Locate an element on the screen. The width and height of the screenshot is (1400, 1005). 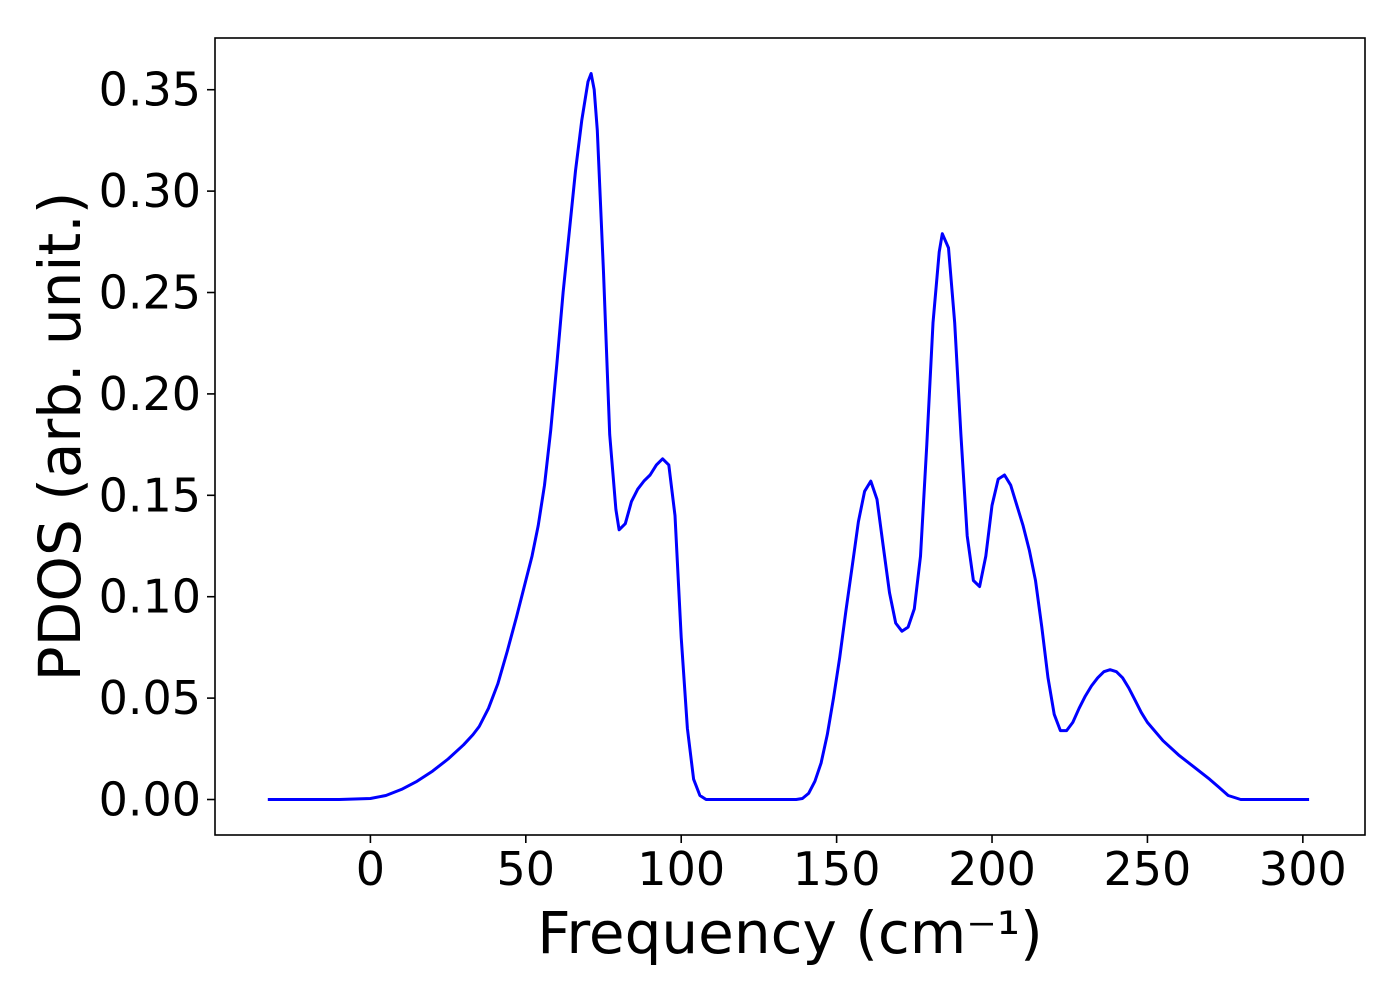
y-axis-ticks: 0.00 0.05 0.10 0.15 0.20 0.25 0.30 0.35 is located at coordinates (157, 445).